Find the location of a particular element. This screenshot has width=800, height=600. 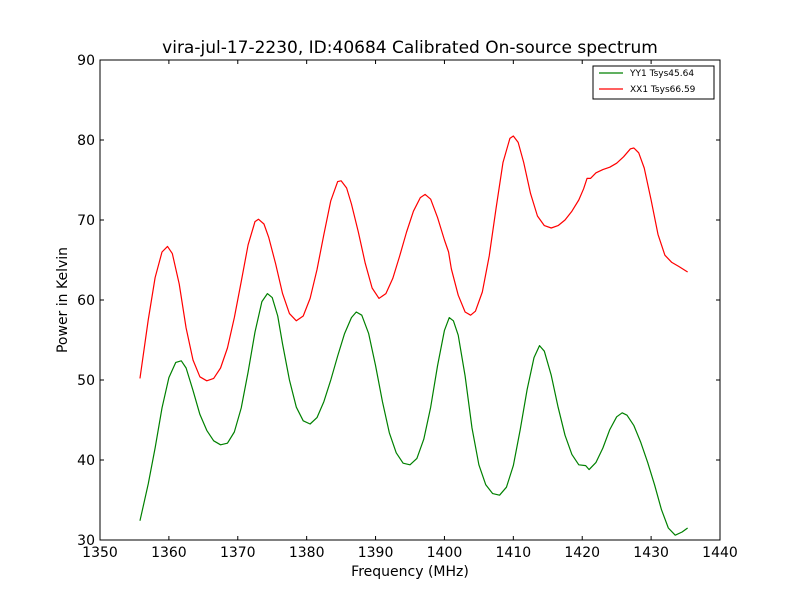

x-tick-label: 1400 is located at coordinates (445, 553).